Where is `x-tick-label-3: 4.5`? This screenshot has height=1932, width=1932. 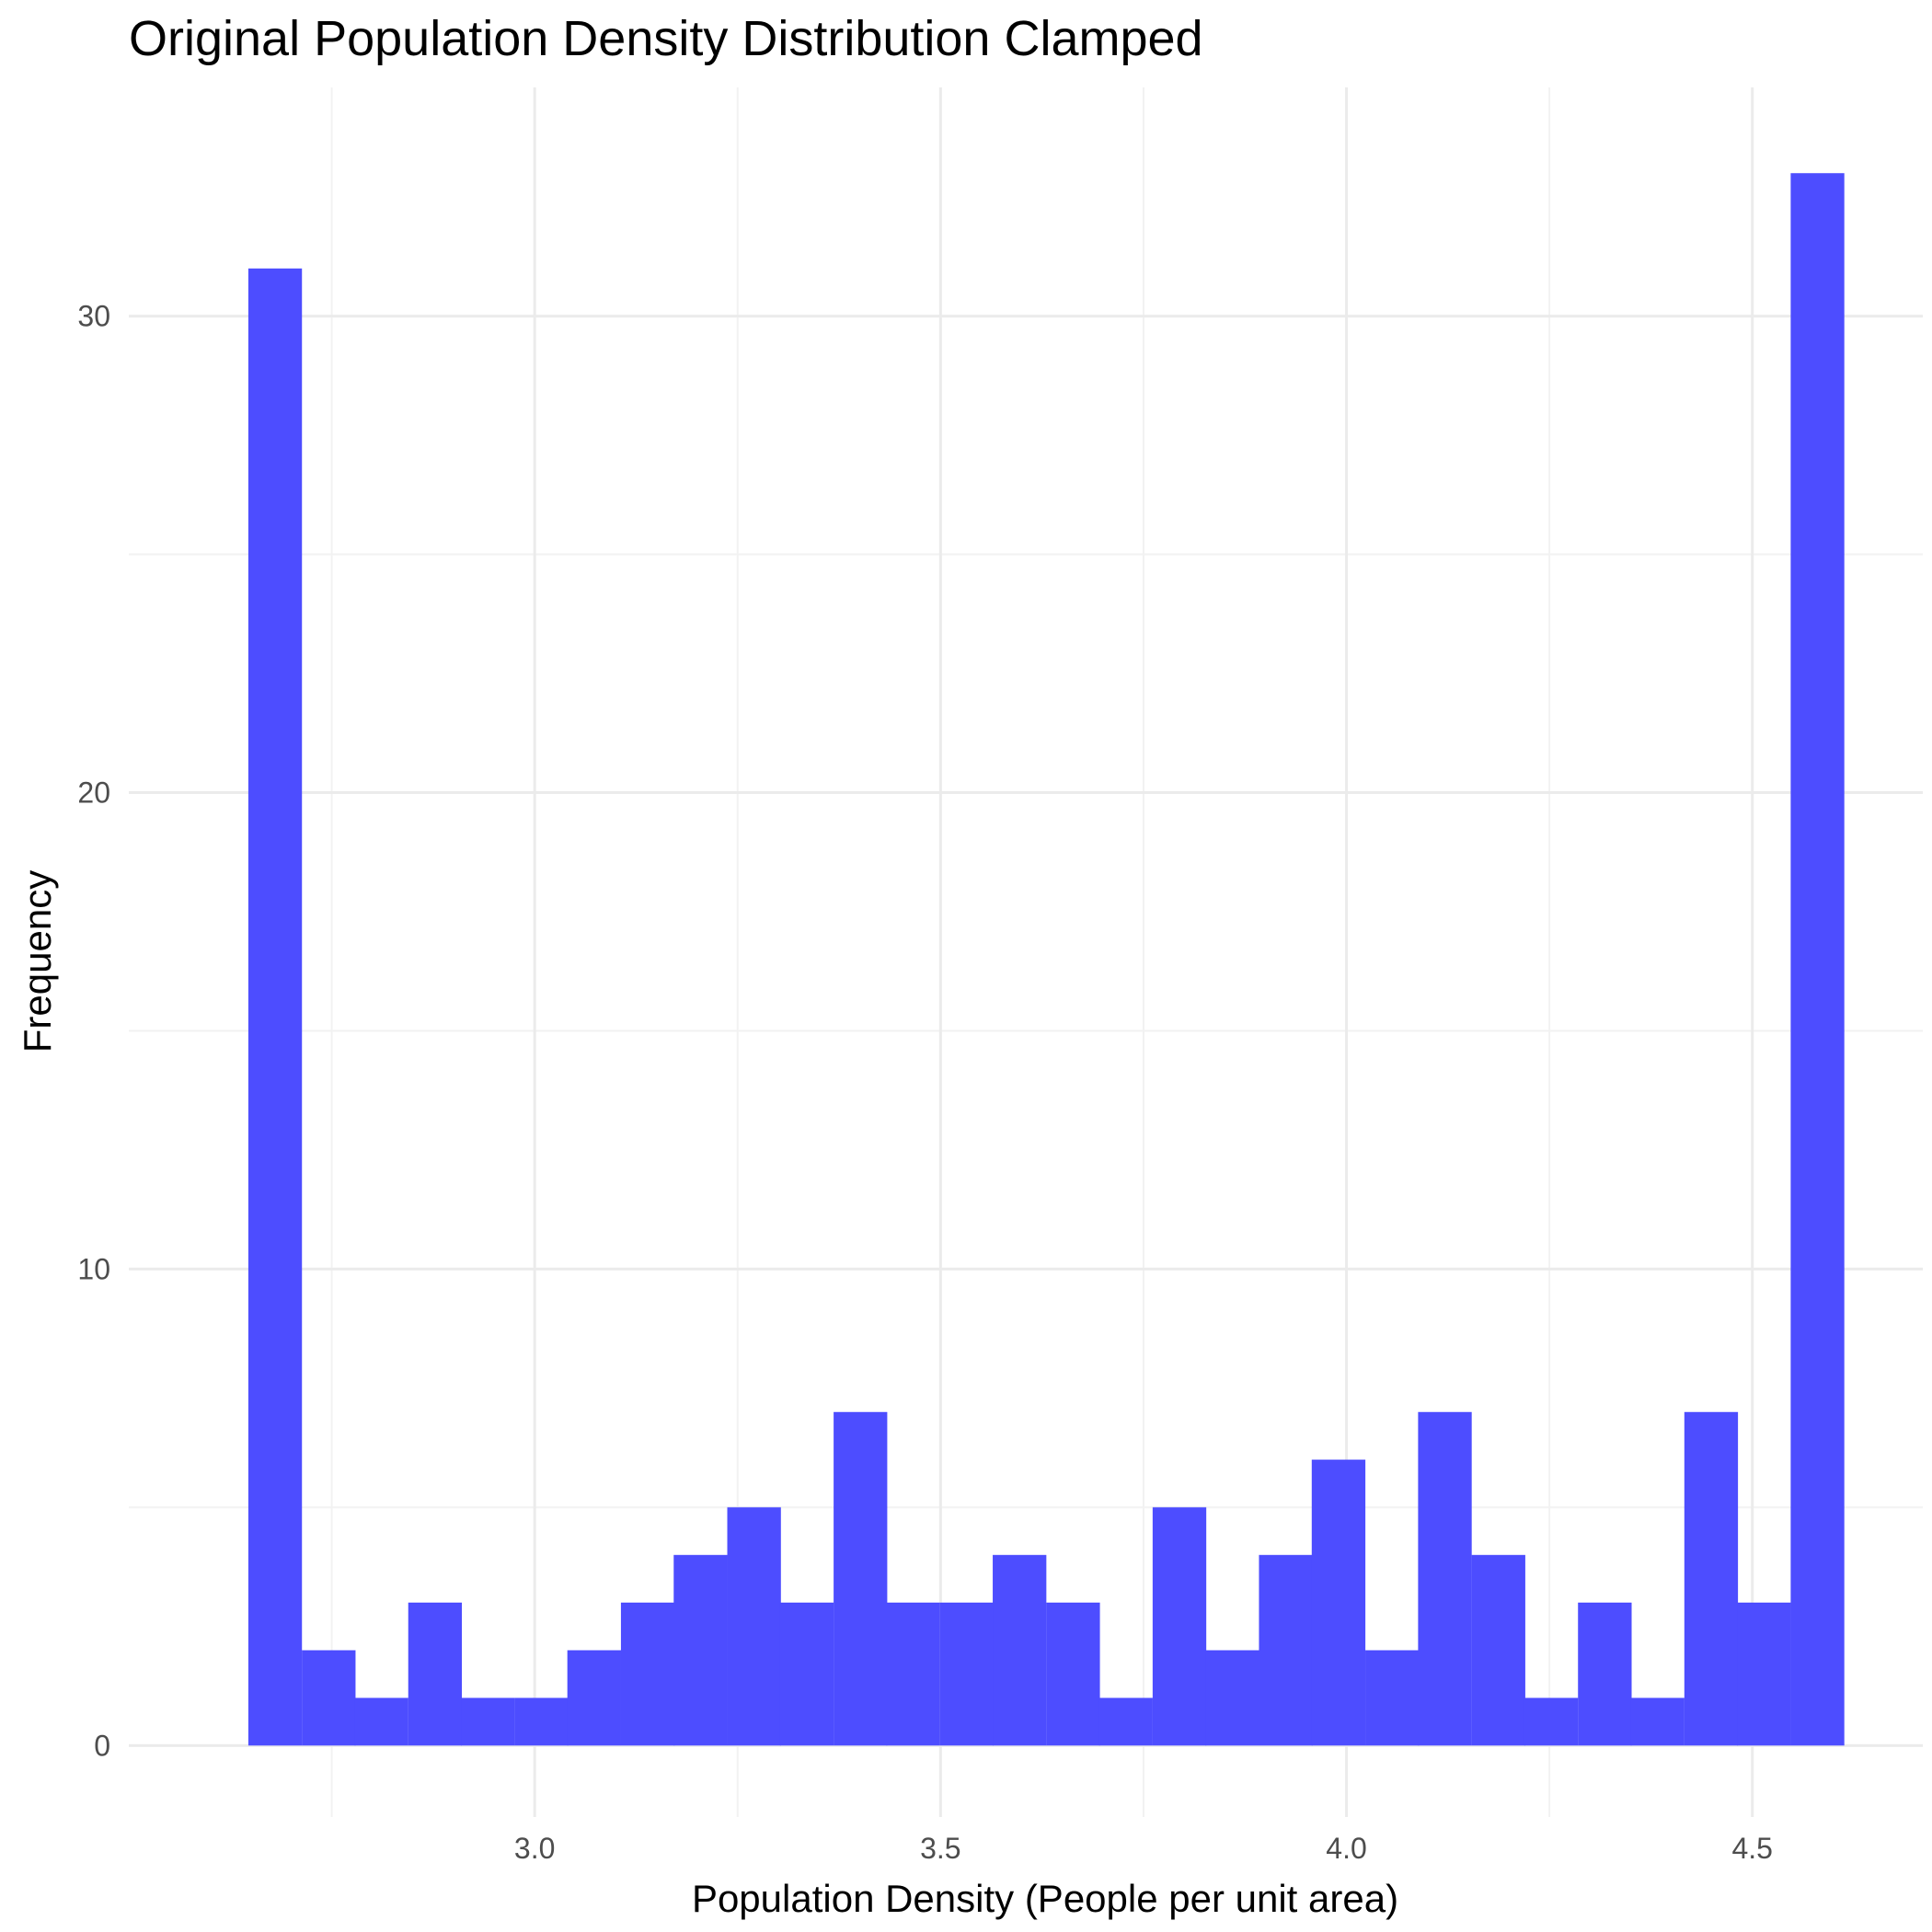 x-tick-label-3: 4.5 is located at coordinates (1751, 1848).